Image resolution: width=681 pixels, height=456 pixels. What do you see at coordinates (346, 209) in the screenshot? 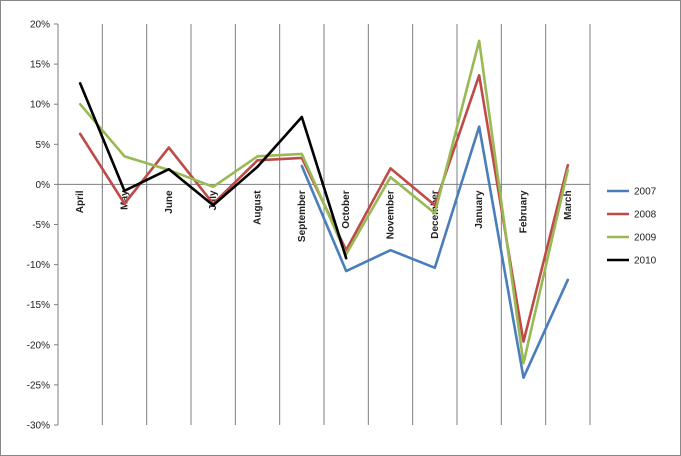
I see `x-tick-label: October` at bounding box center [346, 209].